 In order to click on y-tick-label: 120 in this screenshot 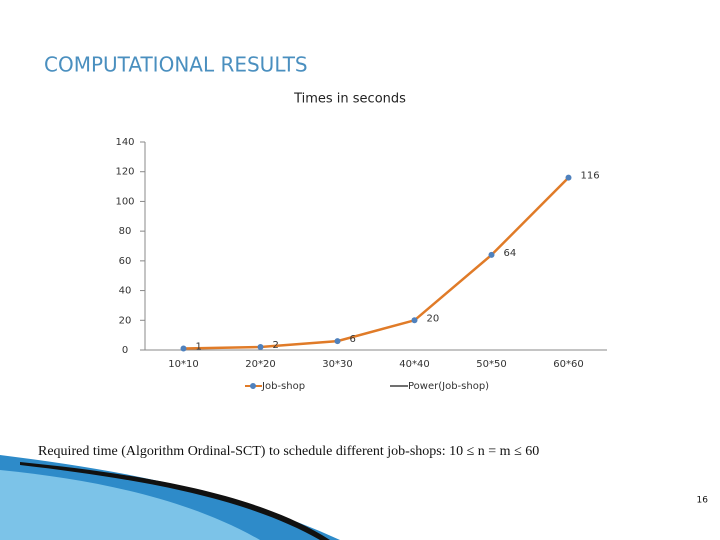, I will do `click(124, 172)`.